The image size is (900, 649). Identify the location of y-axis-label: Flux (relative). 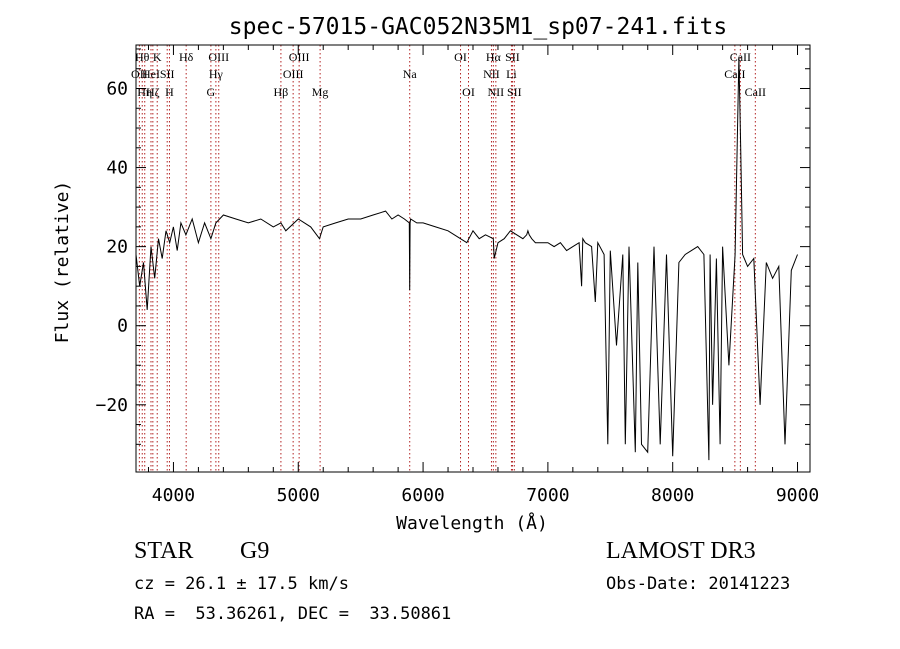
(62, 262).